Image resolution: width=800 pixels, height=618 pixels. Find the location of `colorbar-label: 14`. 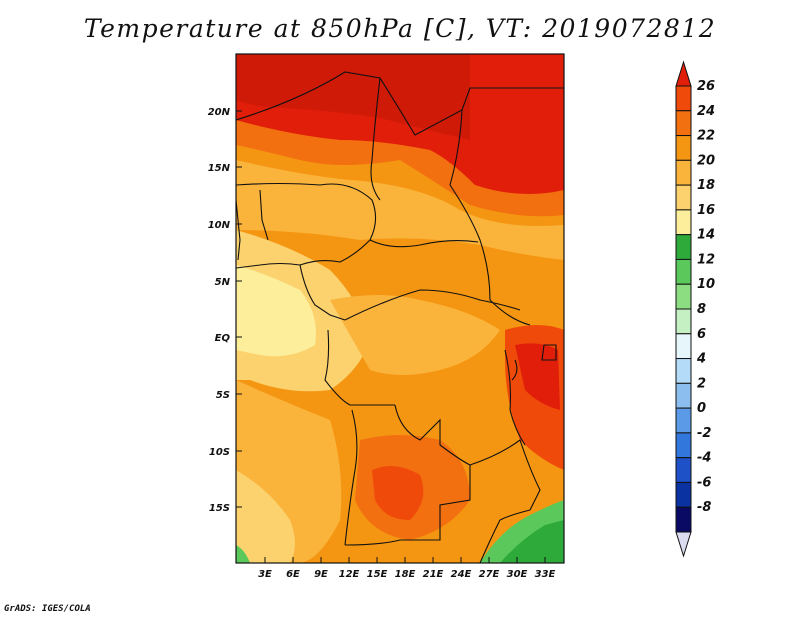

colorbar-label: 14 is located at coordinates (706, 235).